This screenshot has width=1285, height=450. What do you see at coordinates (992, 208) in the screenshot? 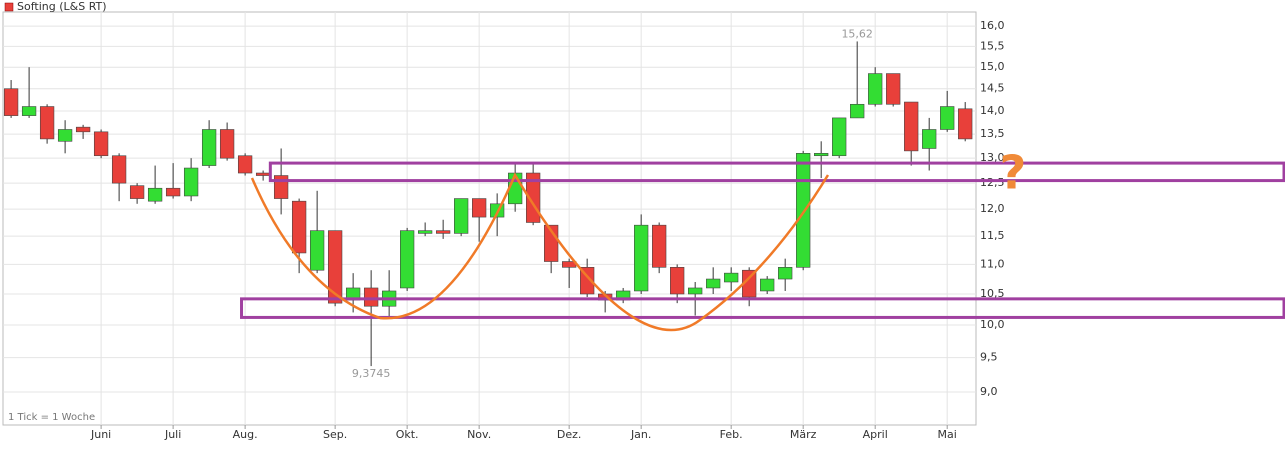
I see `y-tick-label: 12,0` at bounding box center [992, 208].